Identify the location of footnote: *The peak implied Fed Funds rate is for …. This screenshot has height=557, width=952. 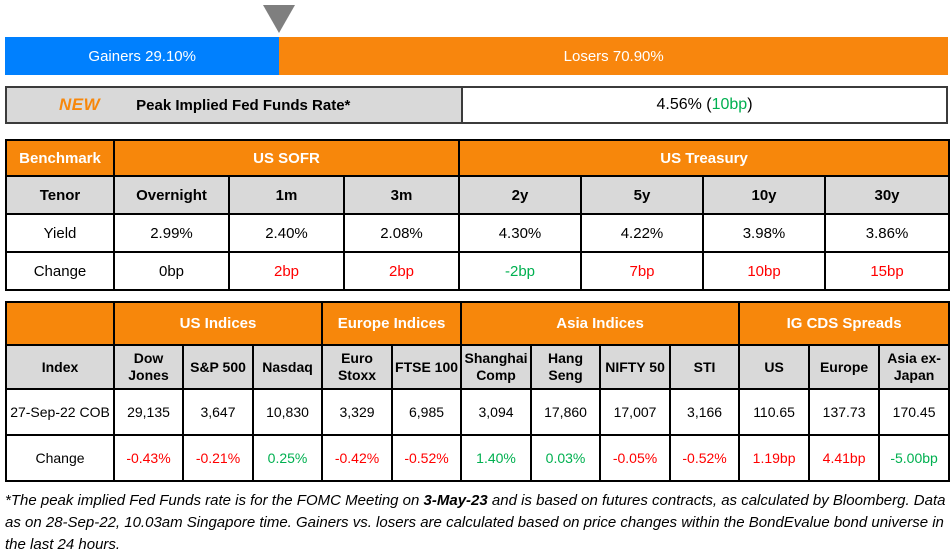
(477, 523).